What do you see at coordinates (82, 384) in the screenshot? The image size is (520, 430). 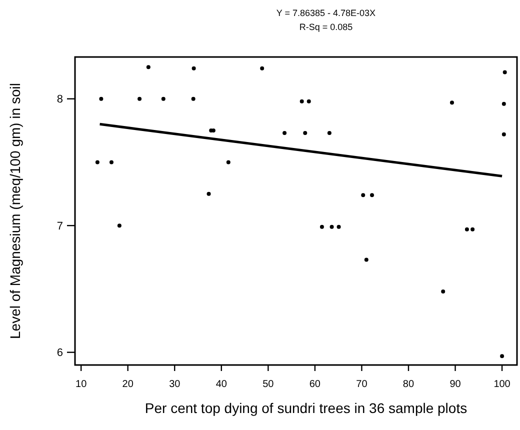 I see `x-tick-label: 10` at bounding box center [82, 384].